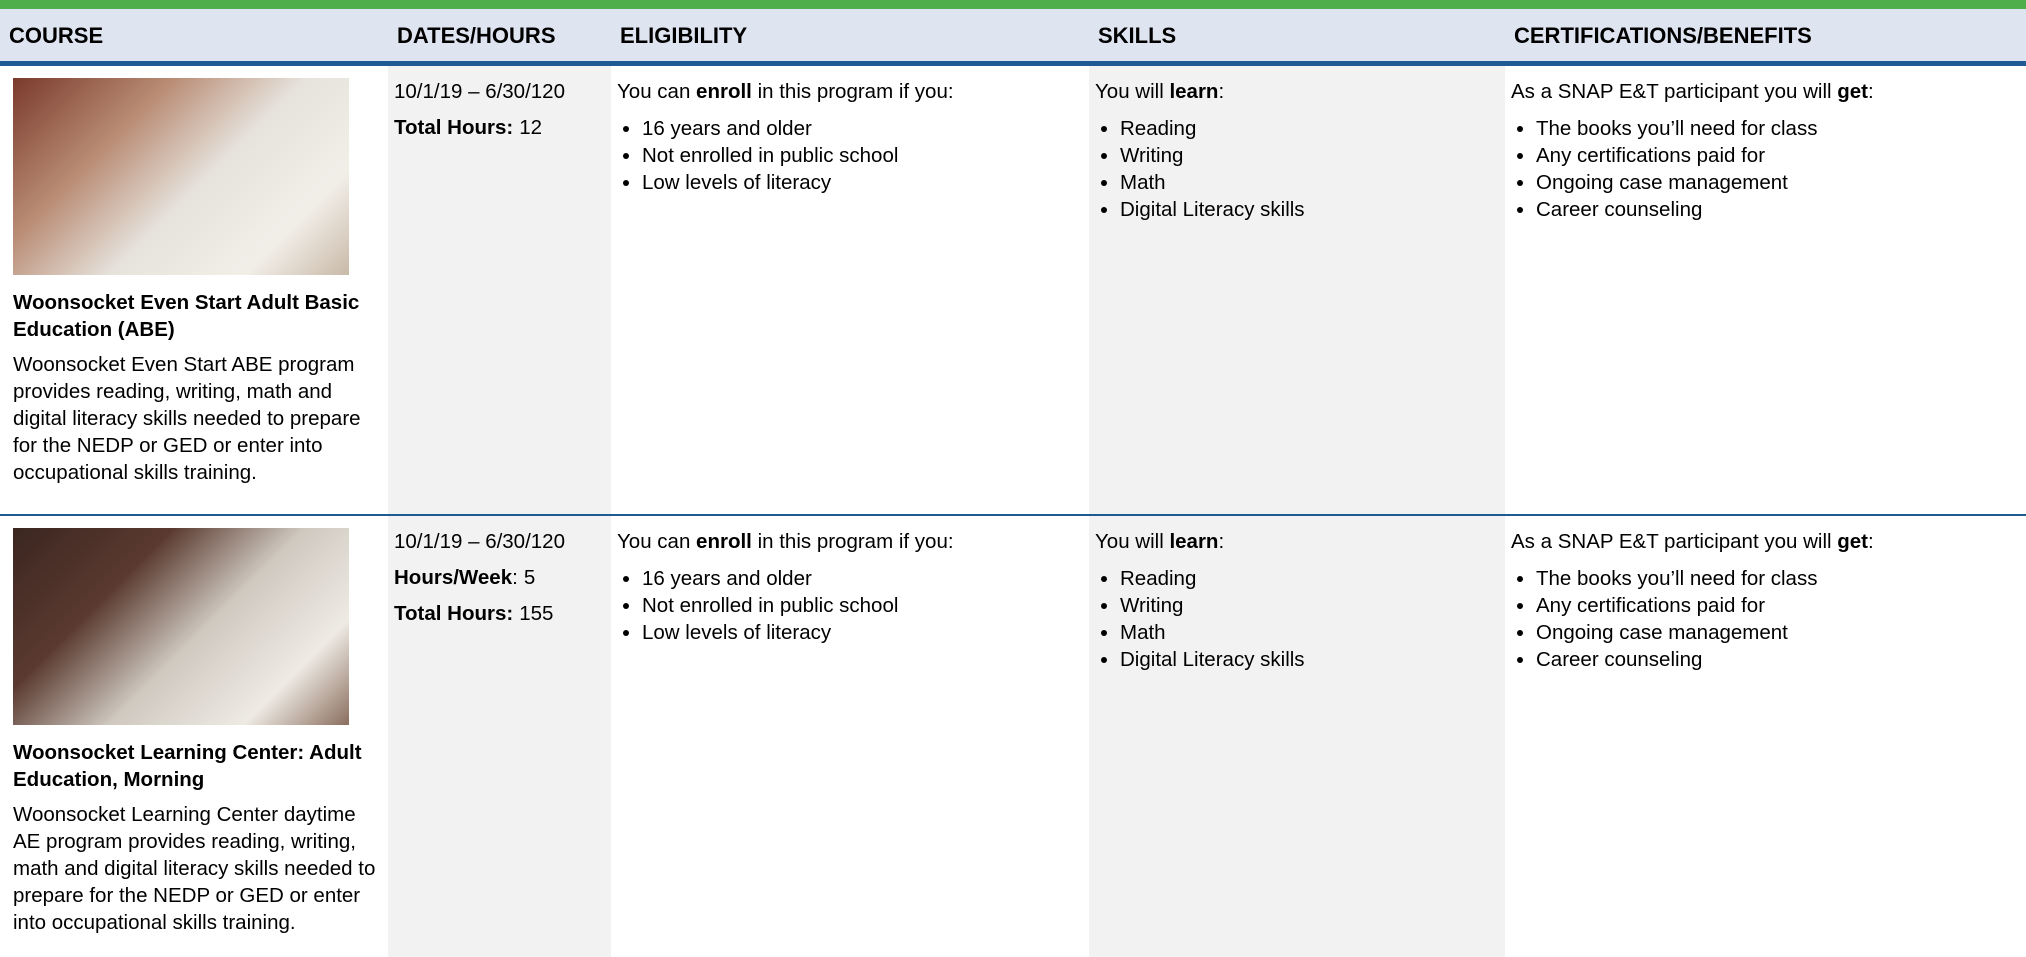  What do you see at coordinates (531, 127) in the screenshot?
I see `hours-value: 12` at bounding box center [531, 127].